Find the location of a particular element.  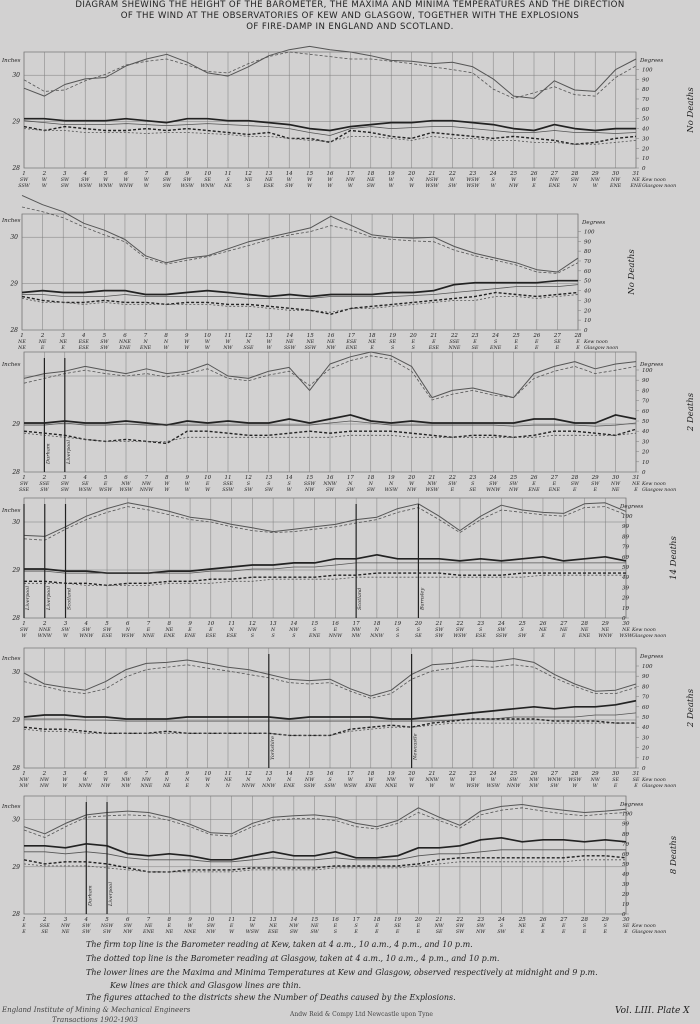

day-tick-label: 20 is located at coordinates (413, 336).